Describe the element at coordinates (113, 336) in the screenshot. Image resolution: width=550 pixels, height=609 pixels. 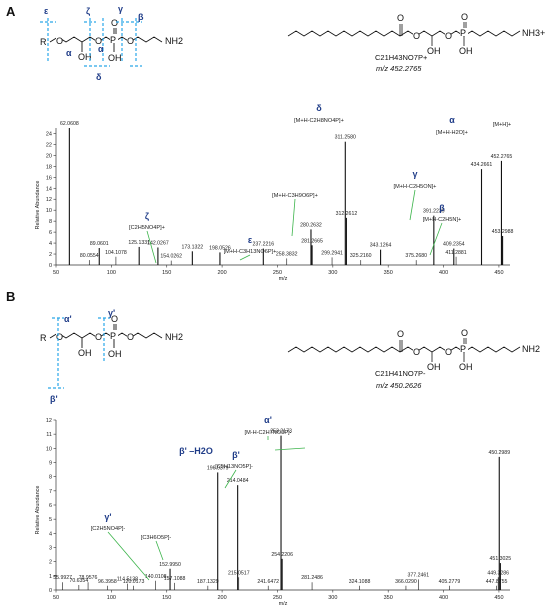
I see `structure-b-p: P` at that location.